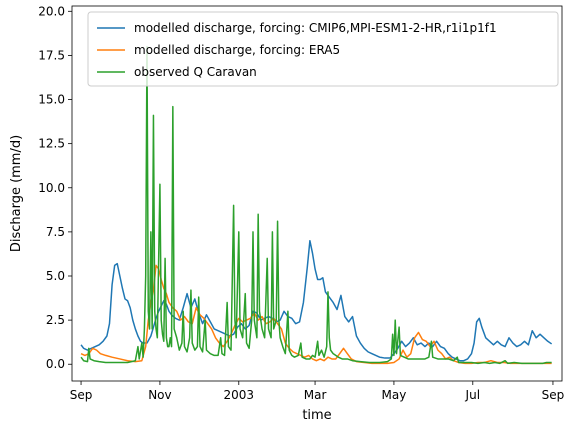  Describe the element at coordinates (51, 55) in the screenshot. I see `y-tick-label: 17.5` at that location.